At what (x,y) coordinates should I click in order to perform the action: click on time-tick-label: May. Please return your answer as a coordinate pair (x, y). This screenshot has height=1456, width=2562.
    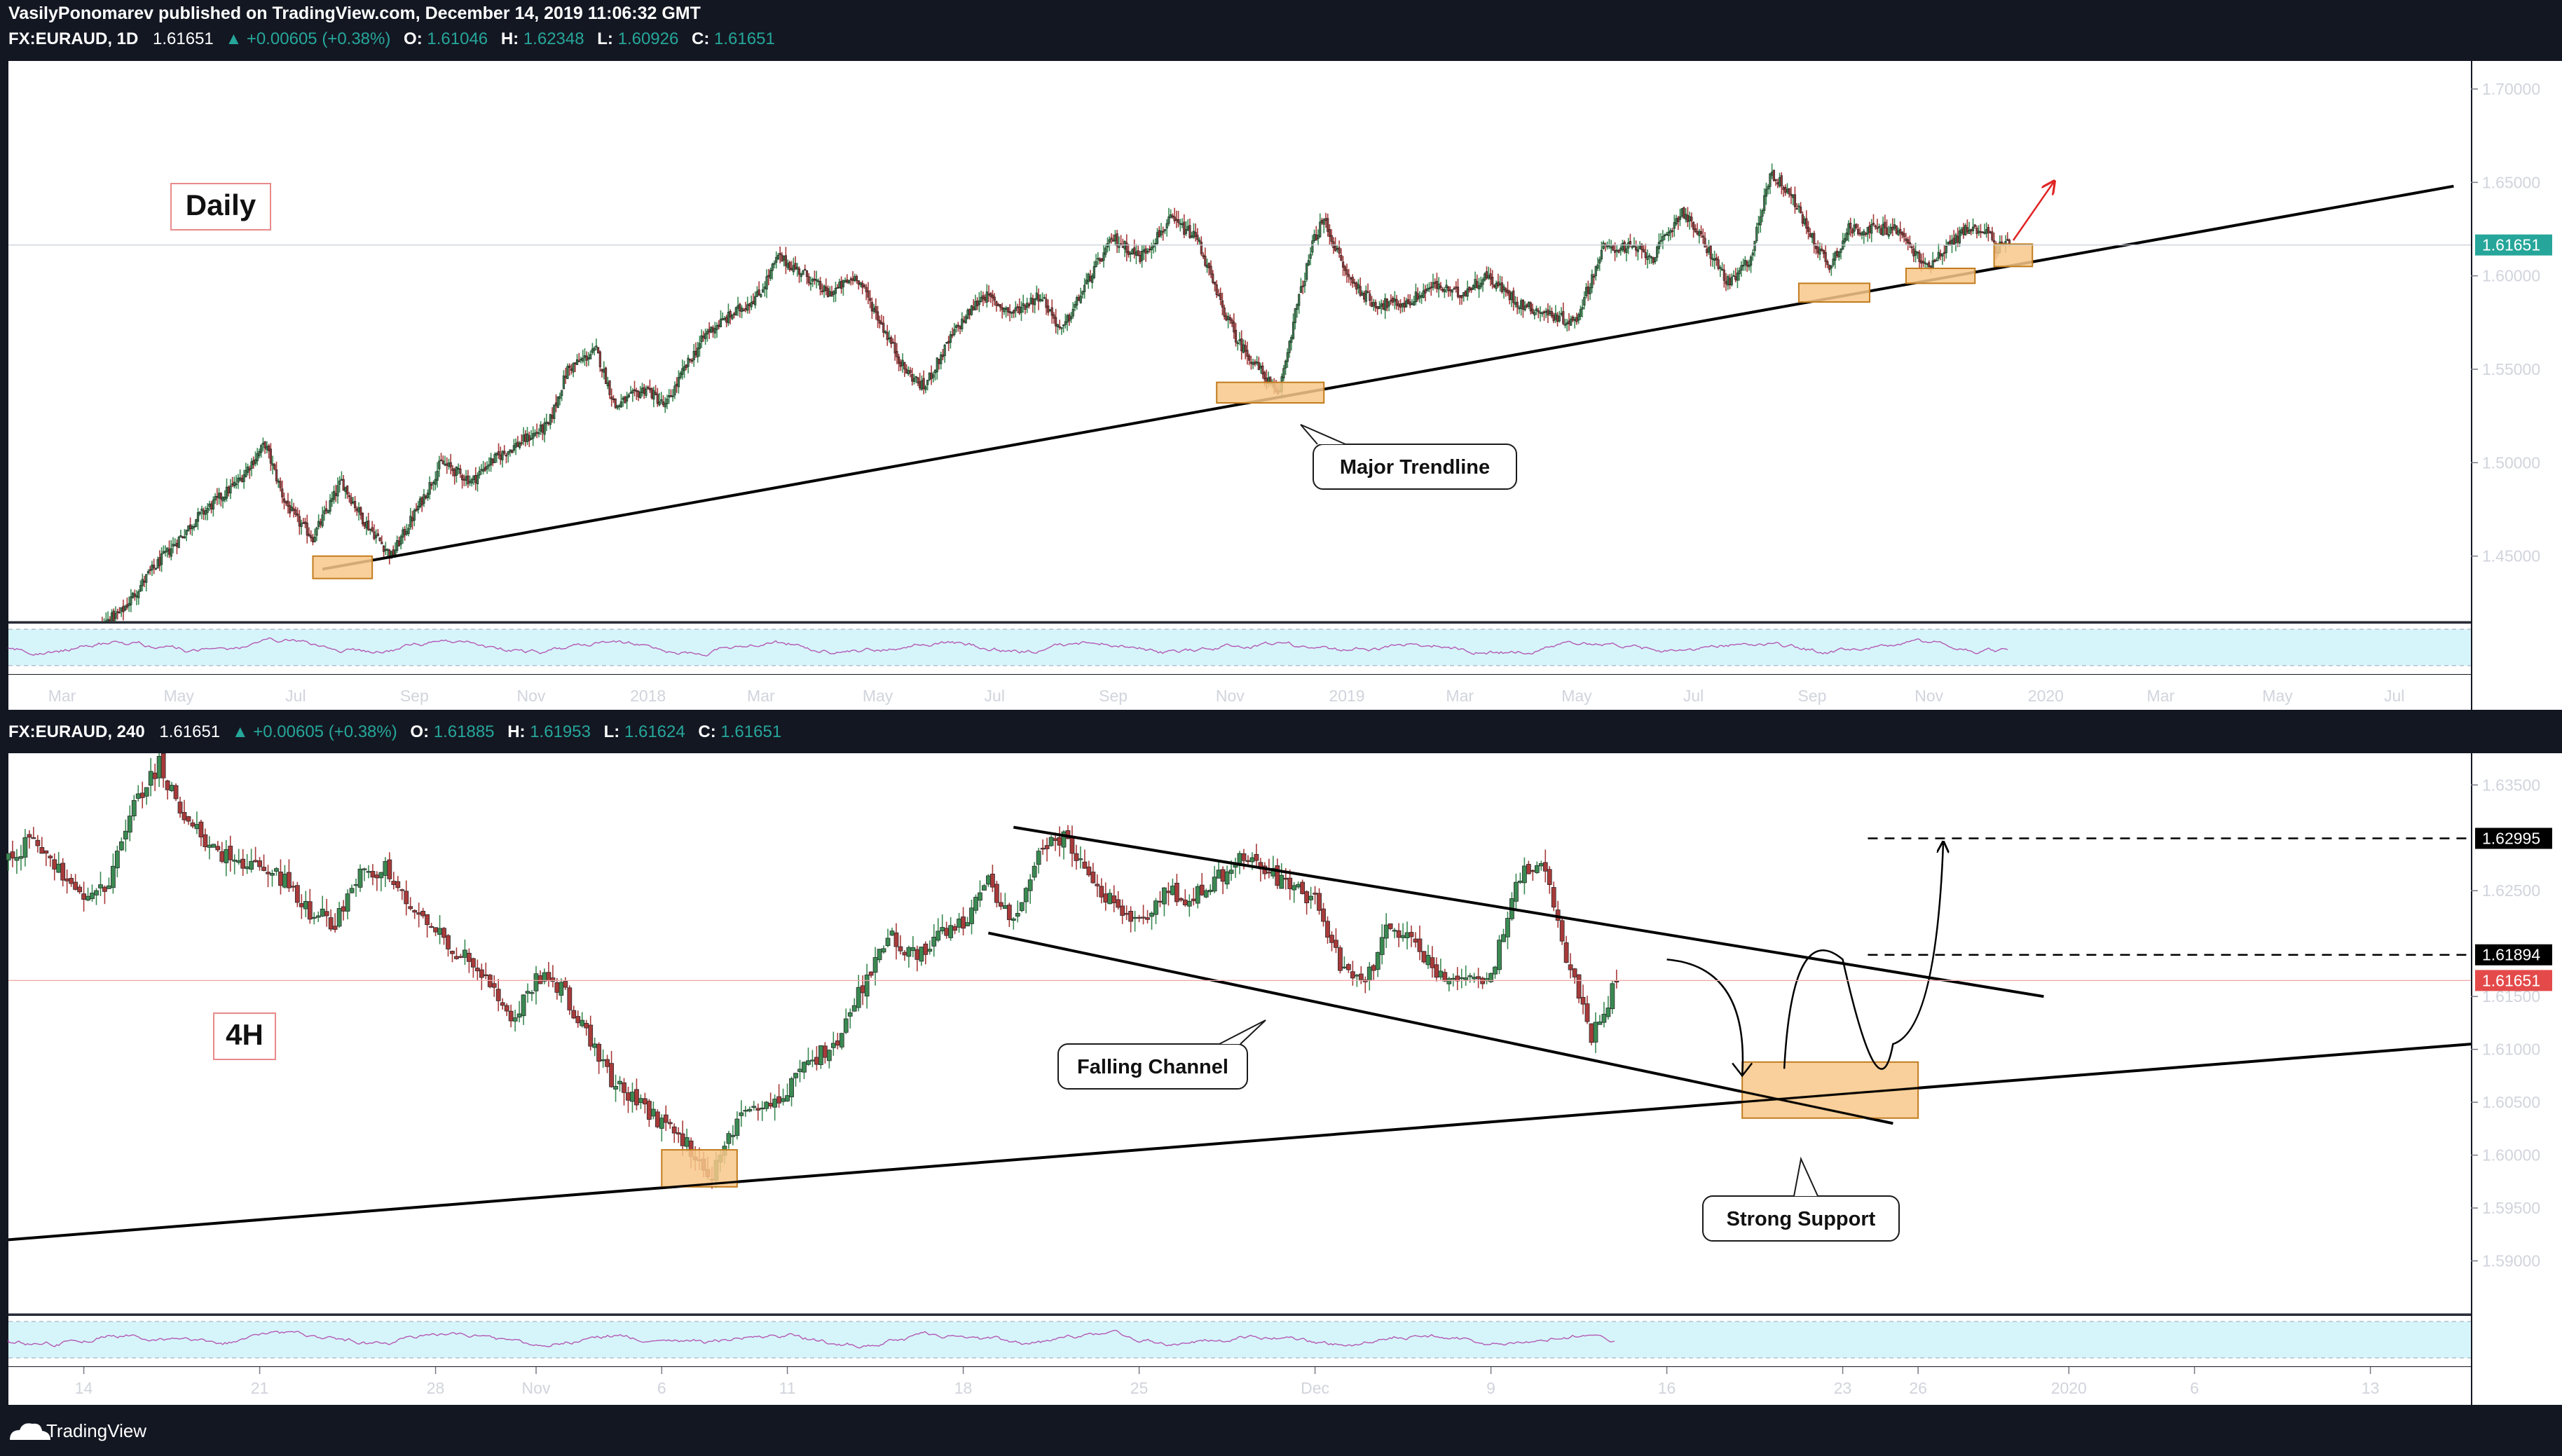
    Looking at the image, I should click on (1576, 696).